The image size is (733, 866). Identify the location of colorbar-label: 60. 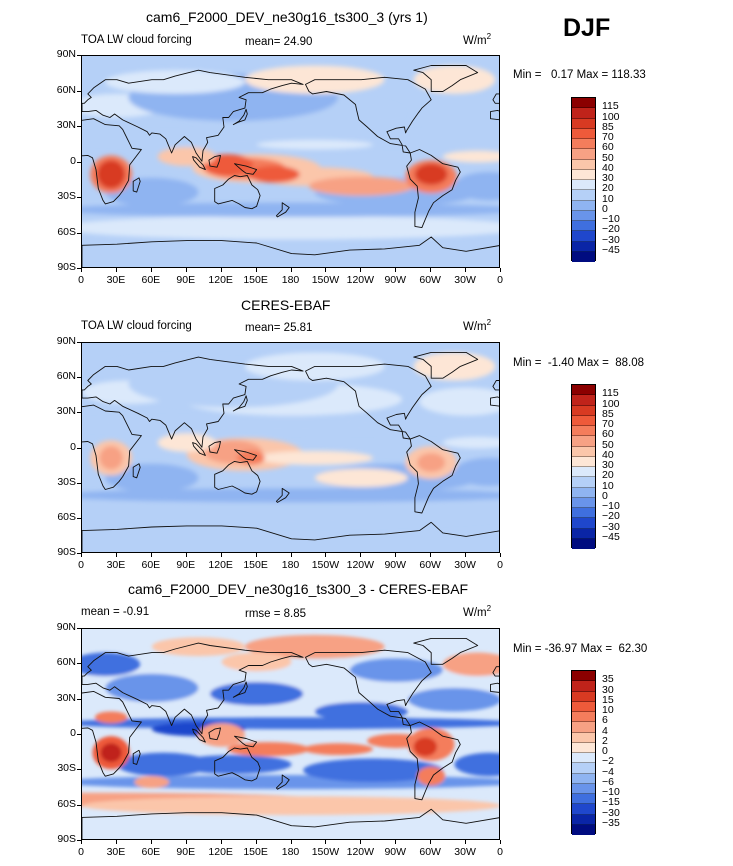
(608, 434).